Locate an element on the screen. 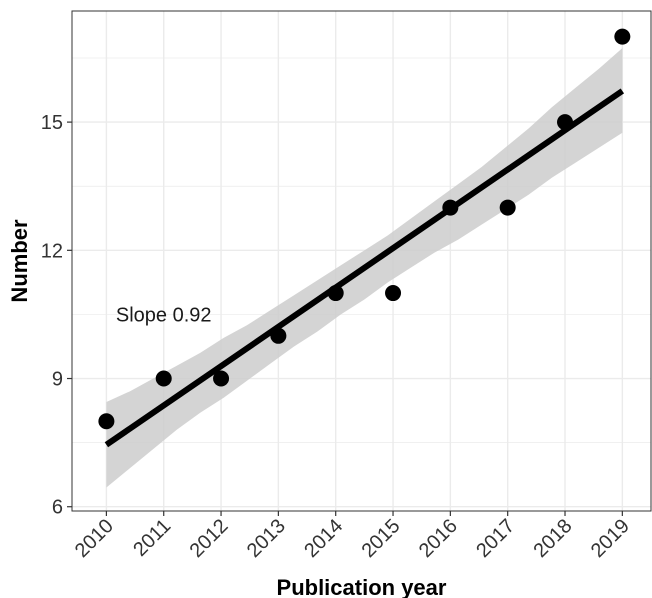  y-axis: 6 9 12 15 is located at coordinates (56, 315).